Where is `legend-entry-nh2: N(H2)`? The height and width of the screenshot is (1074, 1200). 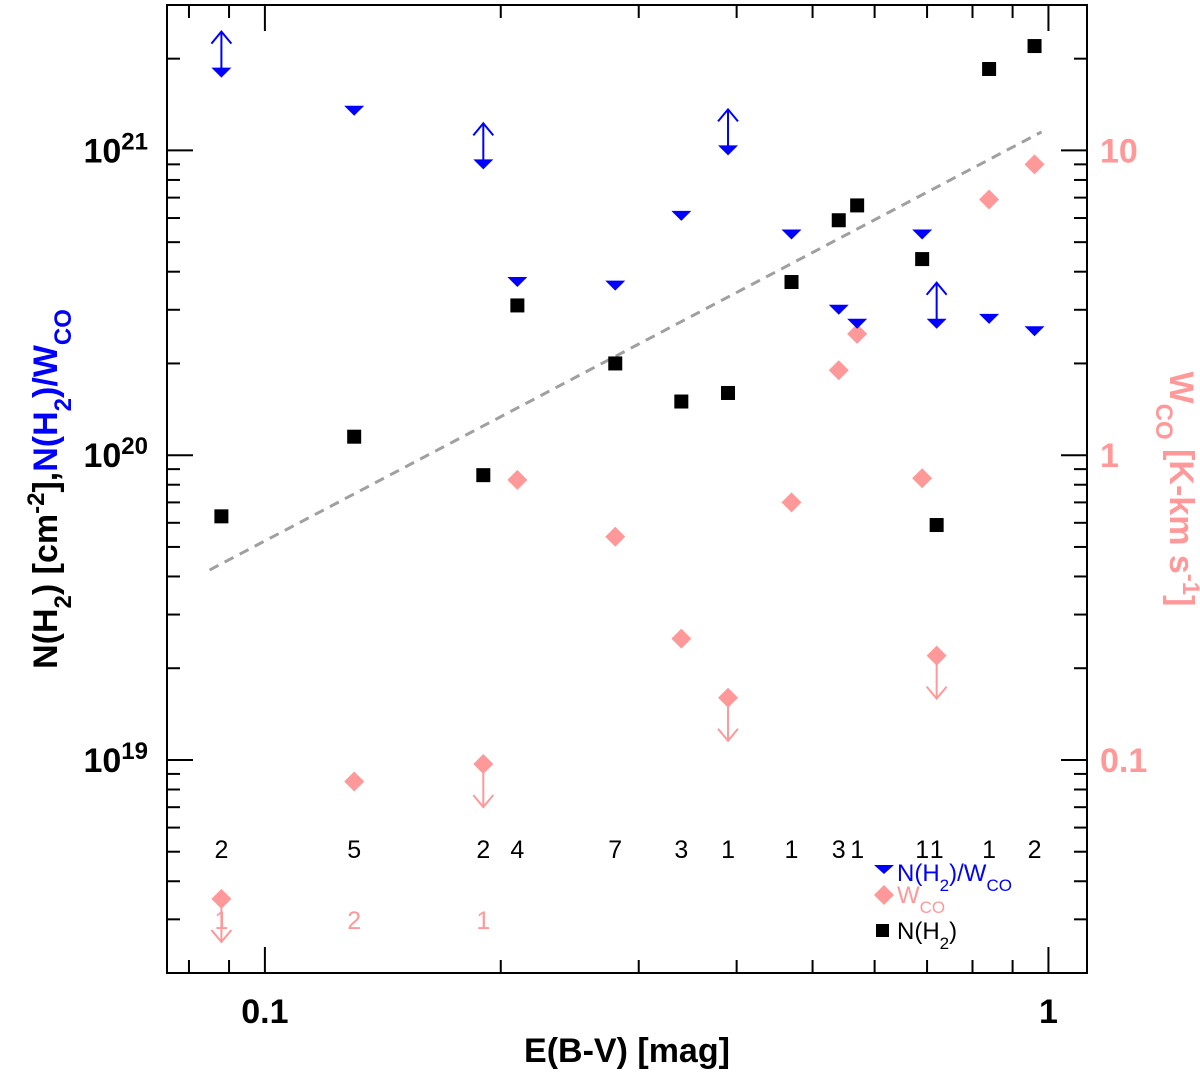
legend-entry-nh2: N(H2) is located at coordinates (916, 935).